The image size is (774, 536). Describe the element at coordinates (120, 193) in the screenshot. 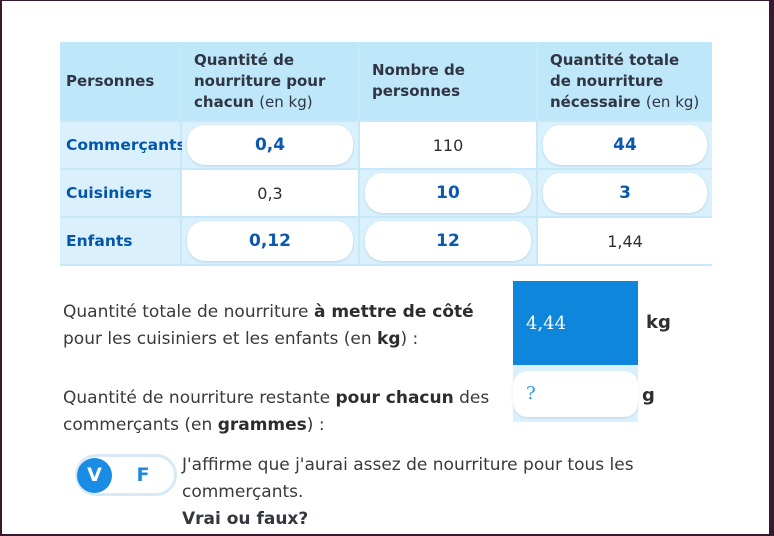

I see `row-label-cuisiniers: Cuisiniers` at that location.